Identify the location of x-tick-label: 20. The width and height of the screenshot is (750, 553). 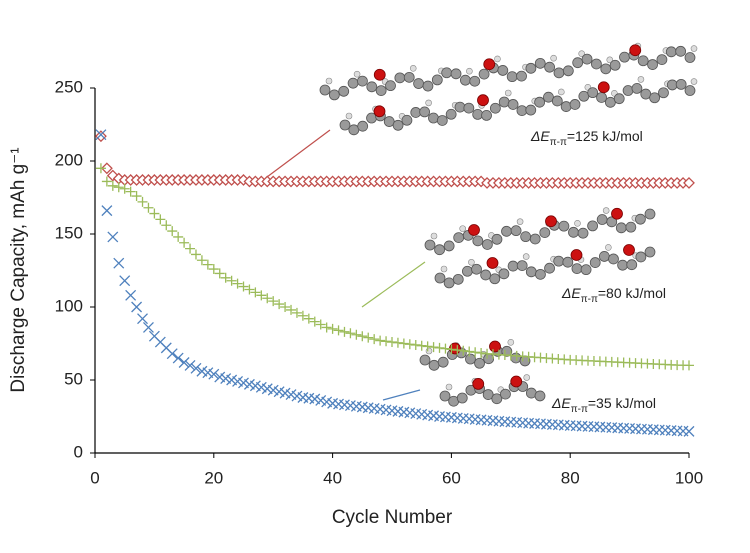
(213, 477).